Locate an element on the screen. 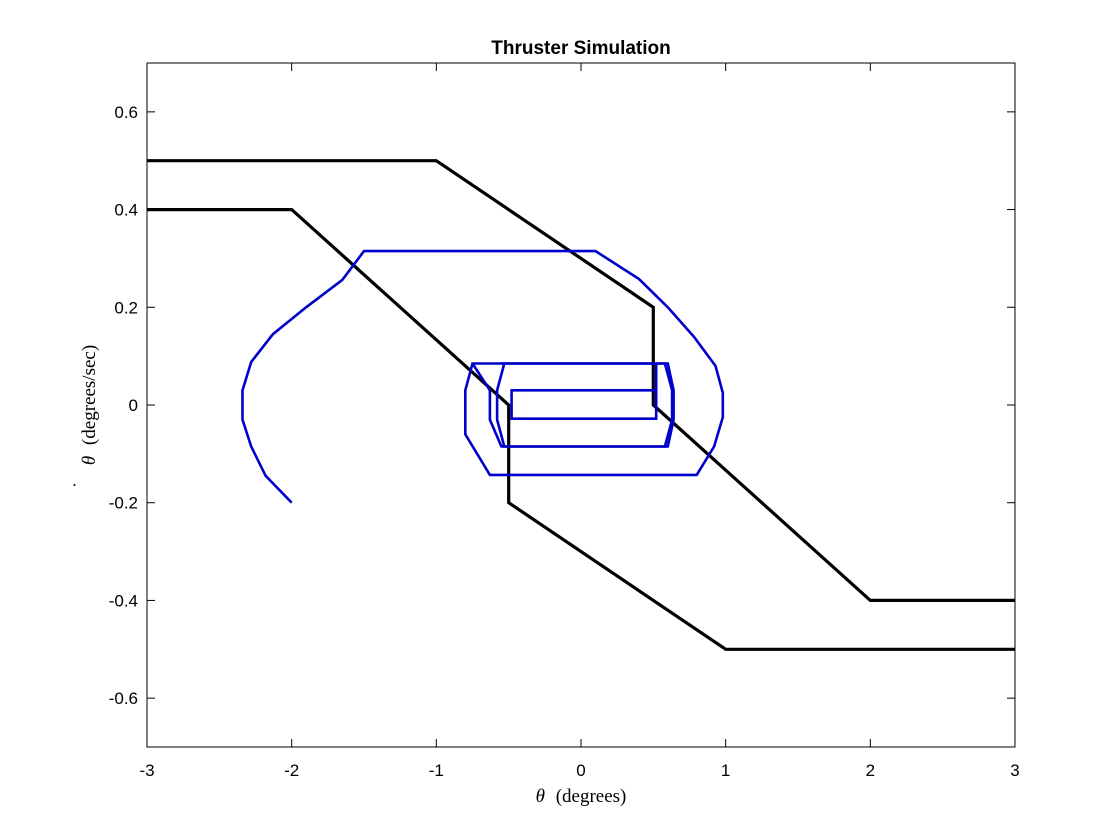  chart-title: Thruster Simulation is located at coordinates (580, 48).